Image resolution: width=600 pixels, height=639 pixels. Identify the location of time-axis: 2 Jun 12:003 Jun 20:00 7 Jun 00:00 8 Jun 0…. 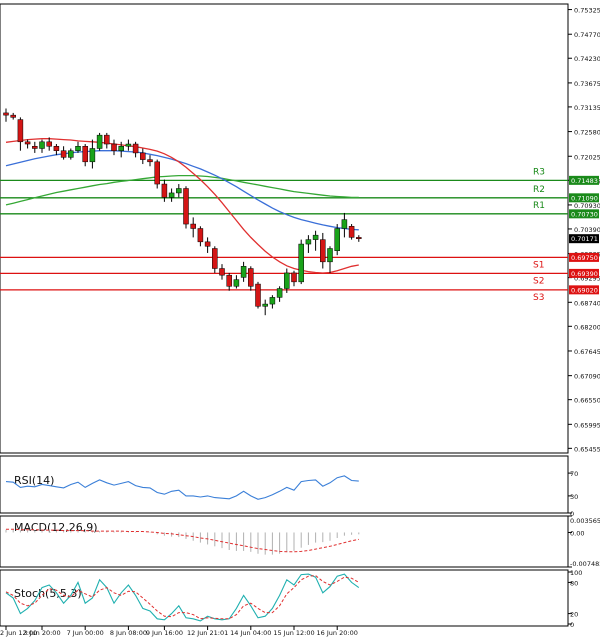
(179, 631).